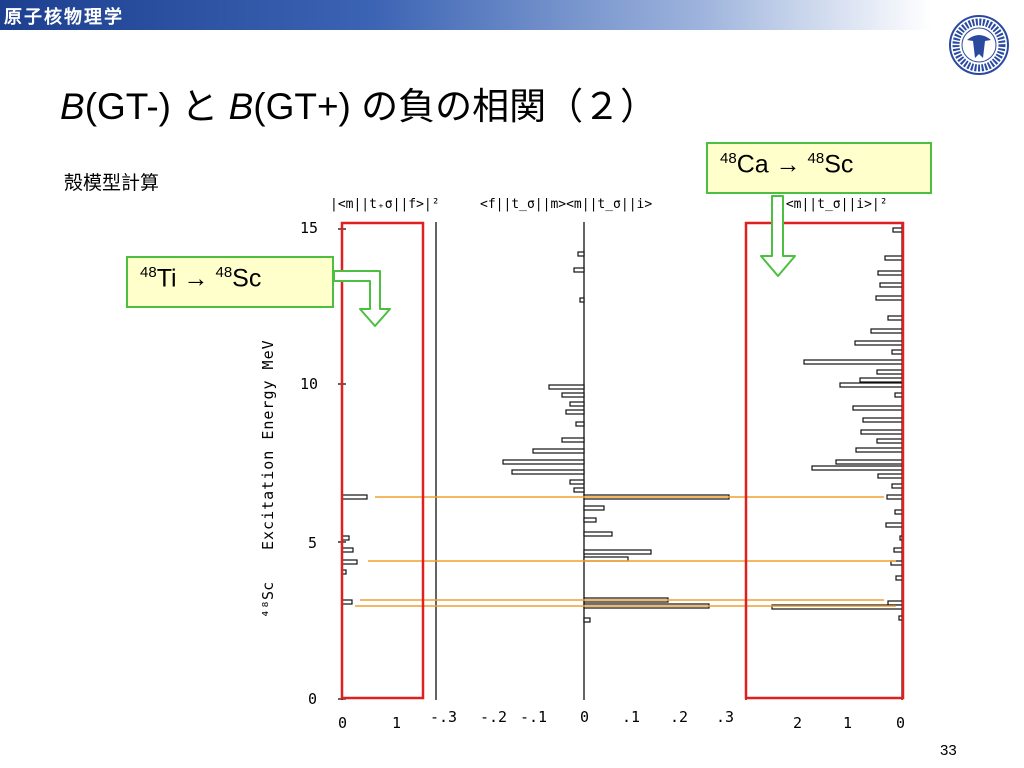 This screenshot has width=1024, height=768. What do you see at coordinates (148, 272) in the screenshot?
I see `callout-ti-mass1: 48` at bounding box center [148, 272].